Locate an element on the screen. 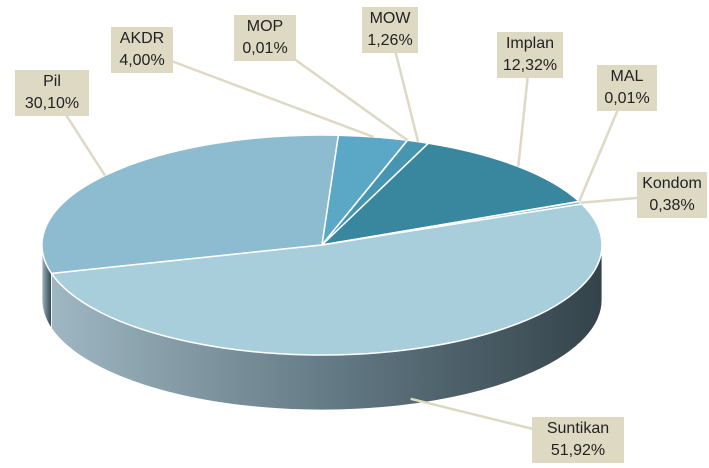 The image size is (709, 468). leader-line is located at coordinates (257, 93).